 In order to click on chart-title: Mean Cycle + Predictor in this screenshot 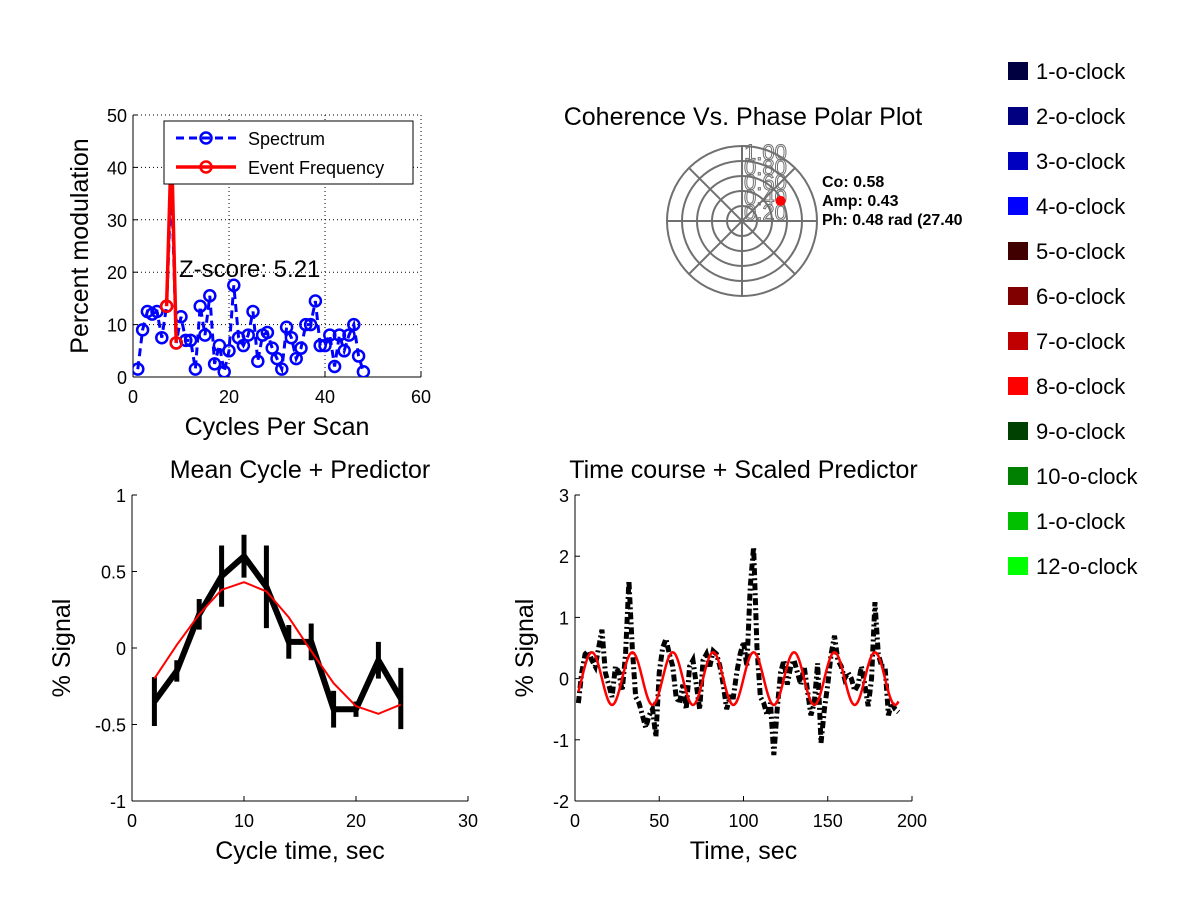, I will do `click(300, 470)`.